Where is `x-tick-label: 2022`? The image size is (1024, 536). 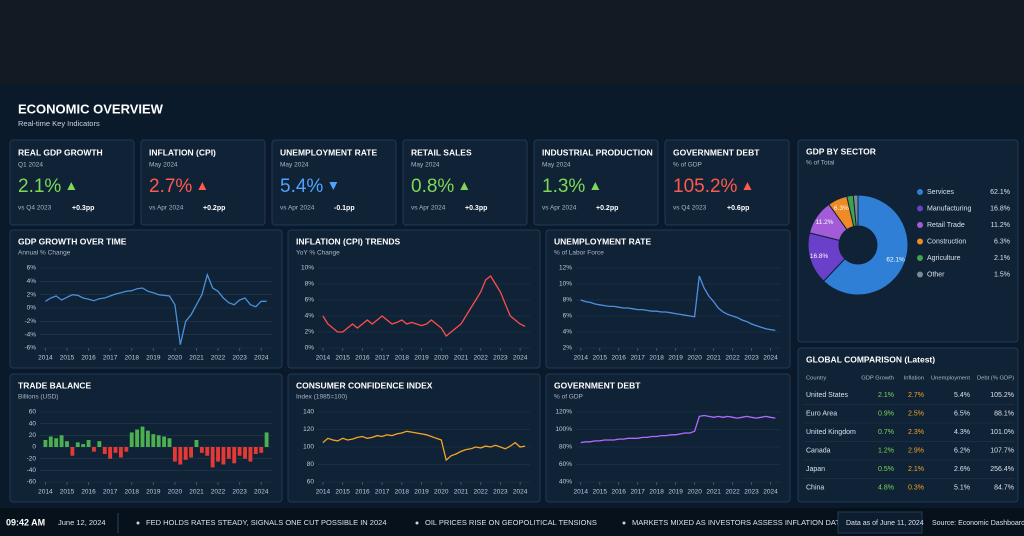
x-tick-label: 2022 is located at coordinates (218, 358).